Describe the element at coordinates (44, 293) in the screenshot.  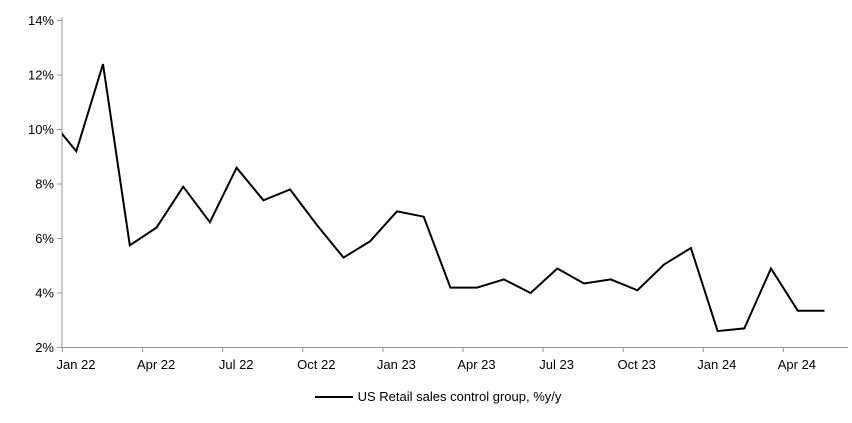
I see `y-tick-label: 4%` at that location.